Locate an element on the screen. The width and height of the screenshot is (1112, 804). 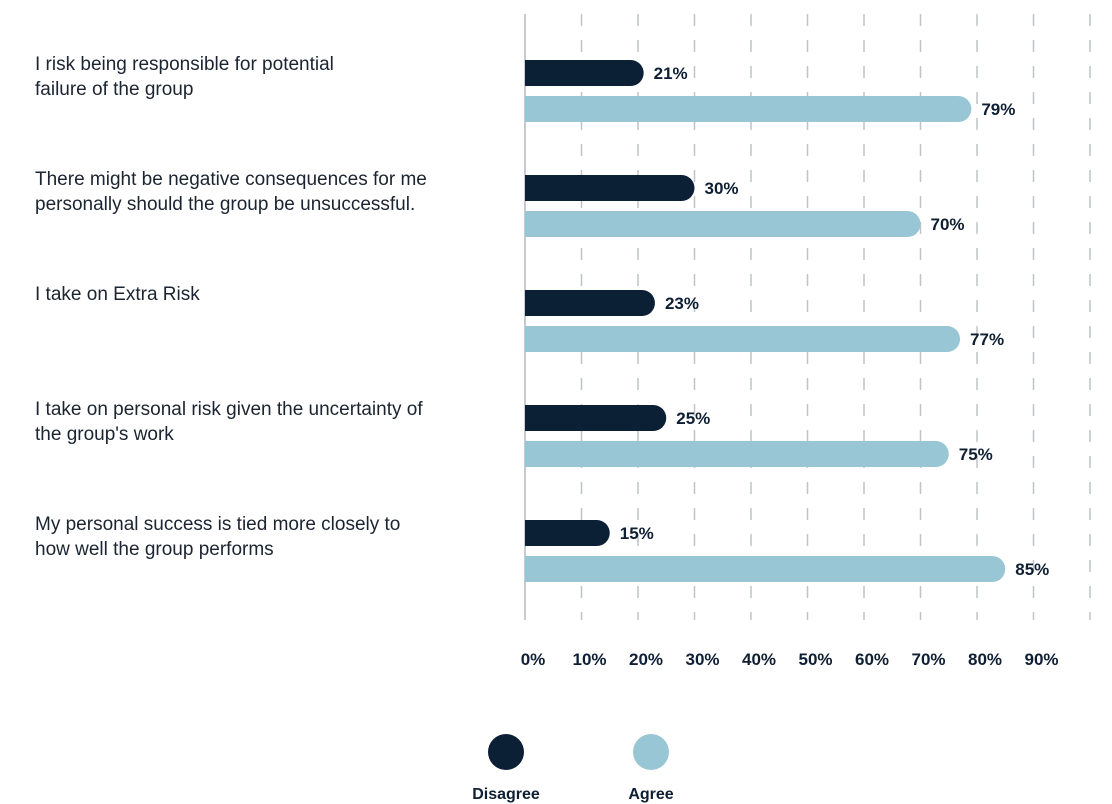
value-label: 25% is located at coordinates (693, 418).